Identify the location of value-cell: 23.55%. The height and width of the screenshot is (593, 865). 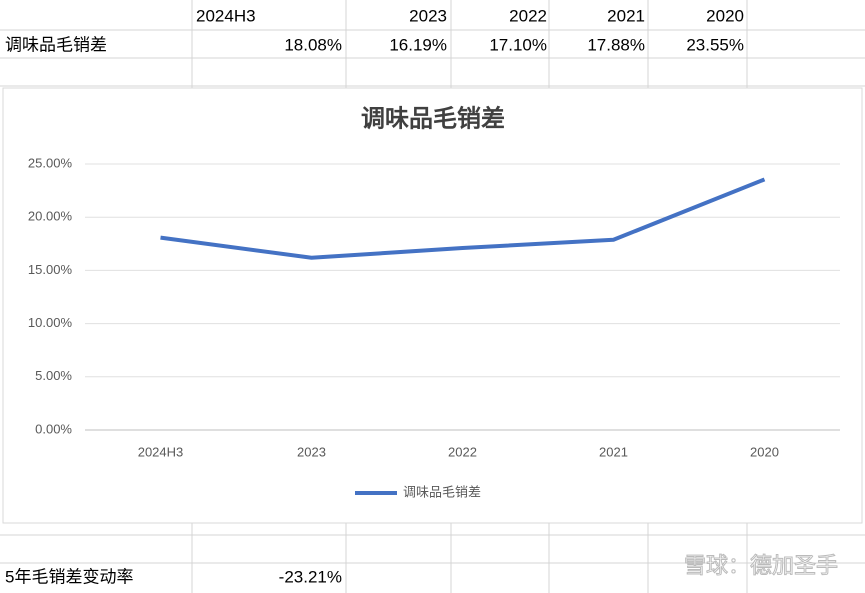
(715, 44).